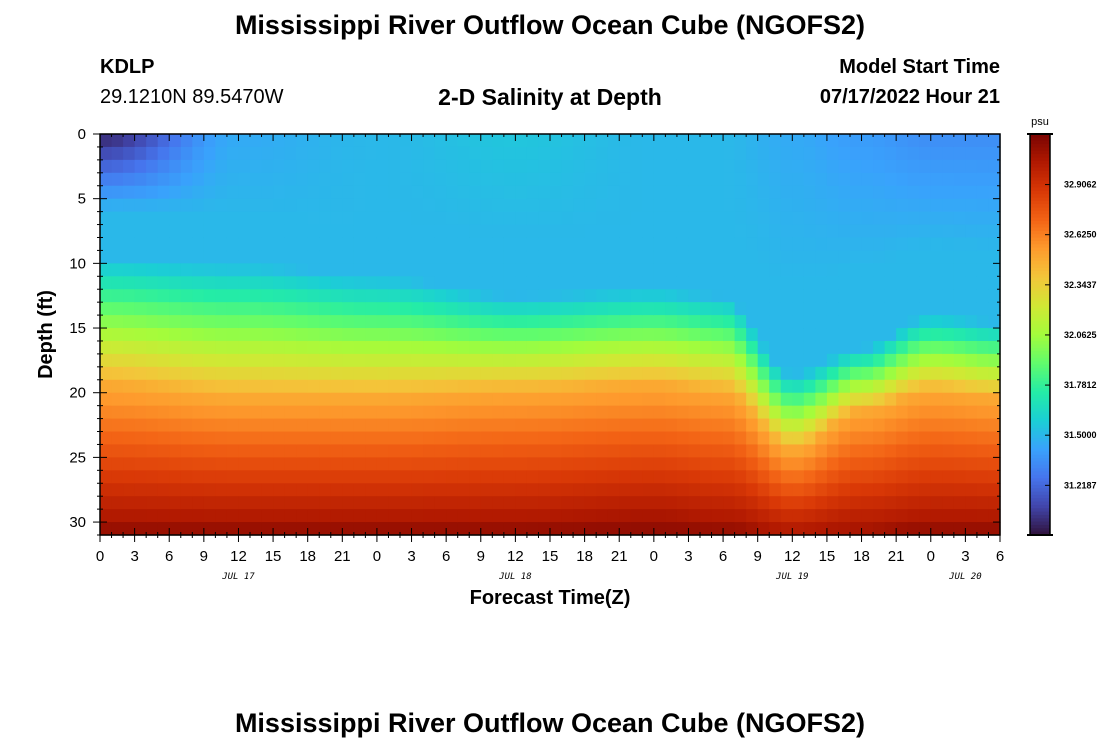  Describe the element at coordinates (1080, 385) in the screenshot. I see `colorbar-tick-label: 31.7812` at that location.